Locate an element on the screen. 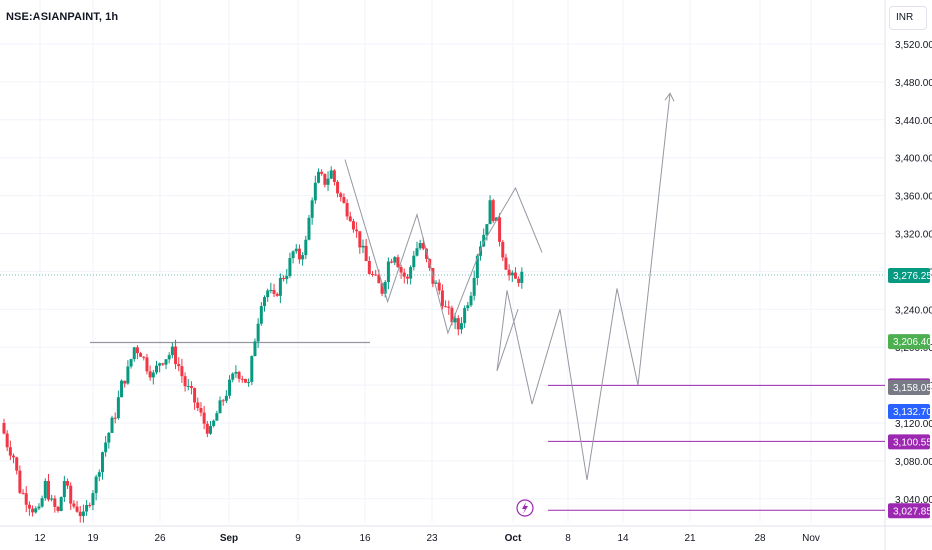 This screenshot has height=550, width=932. price-badge-label: 3,027.85 is located at coordinates (912, 511).